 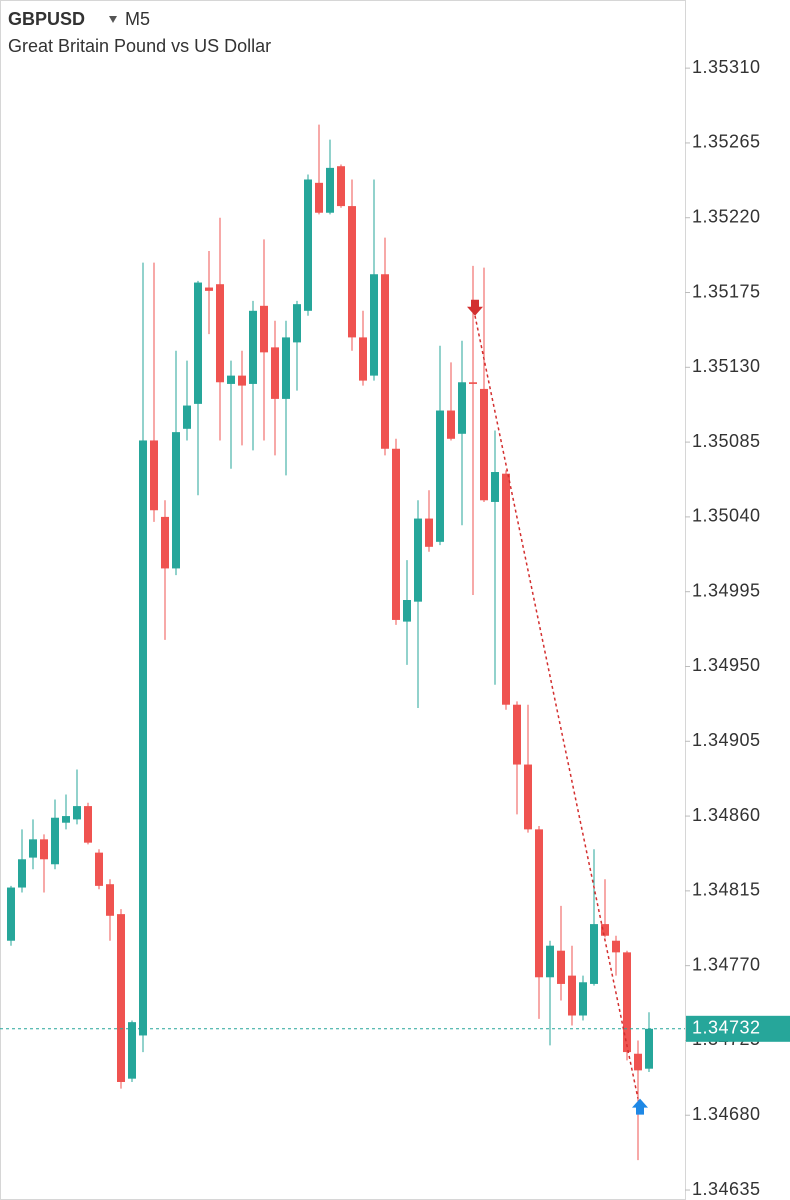 I want to click on timeframe: M5, so click(x=137, y=19).